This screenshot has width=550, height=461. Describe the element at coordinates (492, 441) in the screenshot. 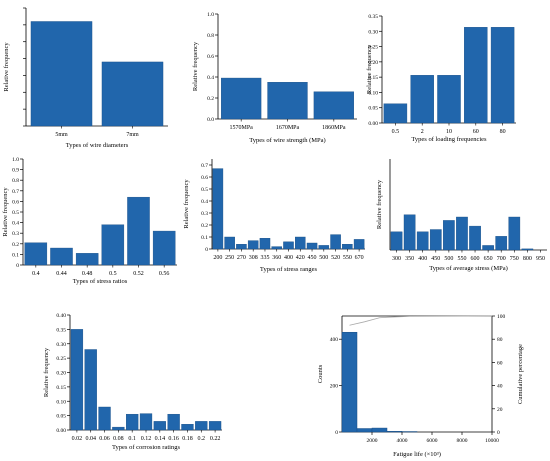

I see `x-tick-label: 10000` at that location.